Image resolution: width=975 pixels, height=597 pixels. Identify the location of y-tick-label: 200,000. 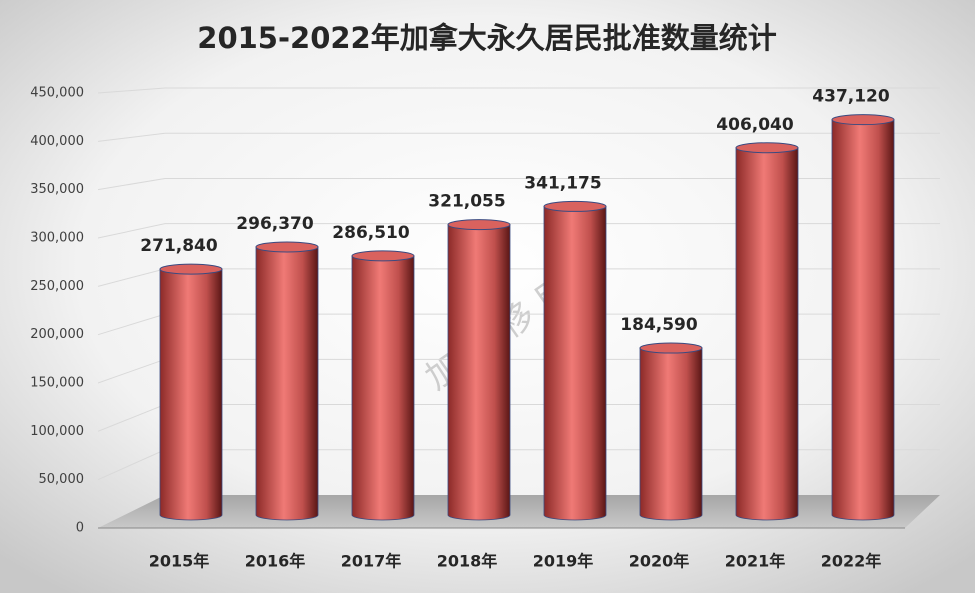
(57, 334).